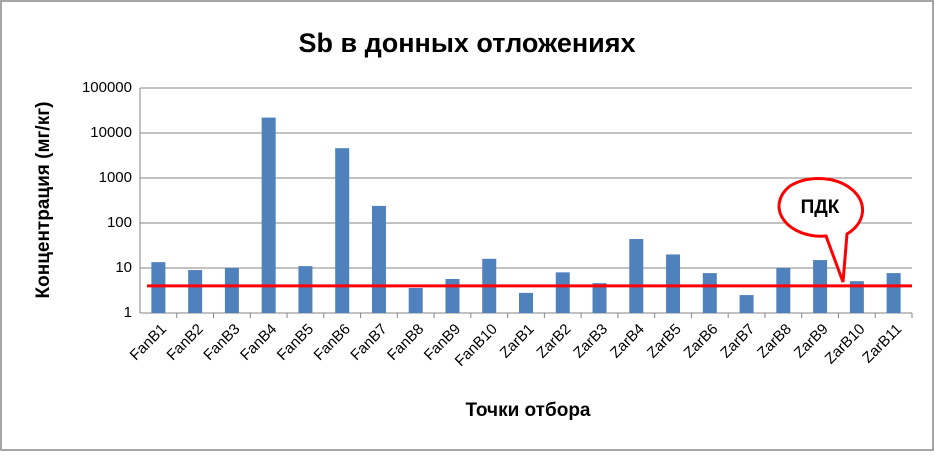  Describe the element at coordinates (466, 43) in the screenshot. I see `chart-title: Sb в донных отложениях` at that location.